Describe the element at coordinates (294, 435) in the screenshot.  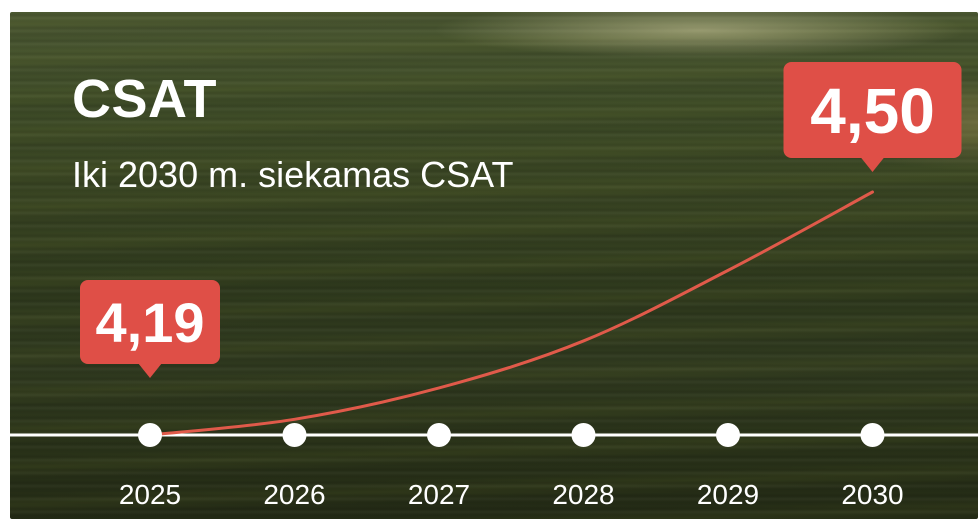
I see `tick-marker-2026` at that location.